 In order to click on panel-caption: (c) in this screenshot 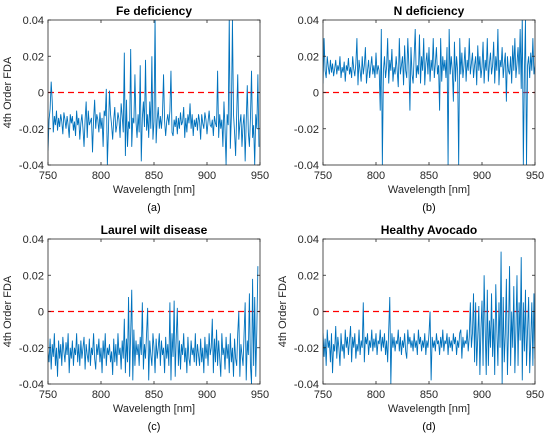, I will do `click(154, 427)`.